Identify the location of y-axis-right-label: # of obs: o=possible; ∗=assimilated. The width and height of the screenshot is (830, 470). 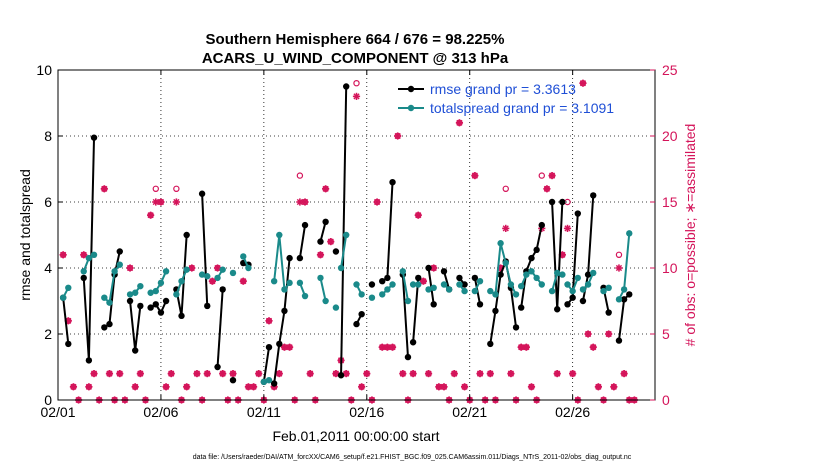
(690, 235).